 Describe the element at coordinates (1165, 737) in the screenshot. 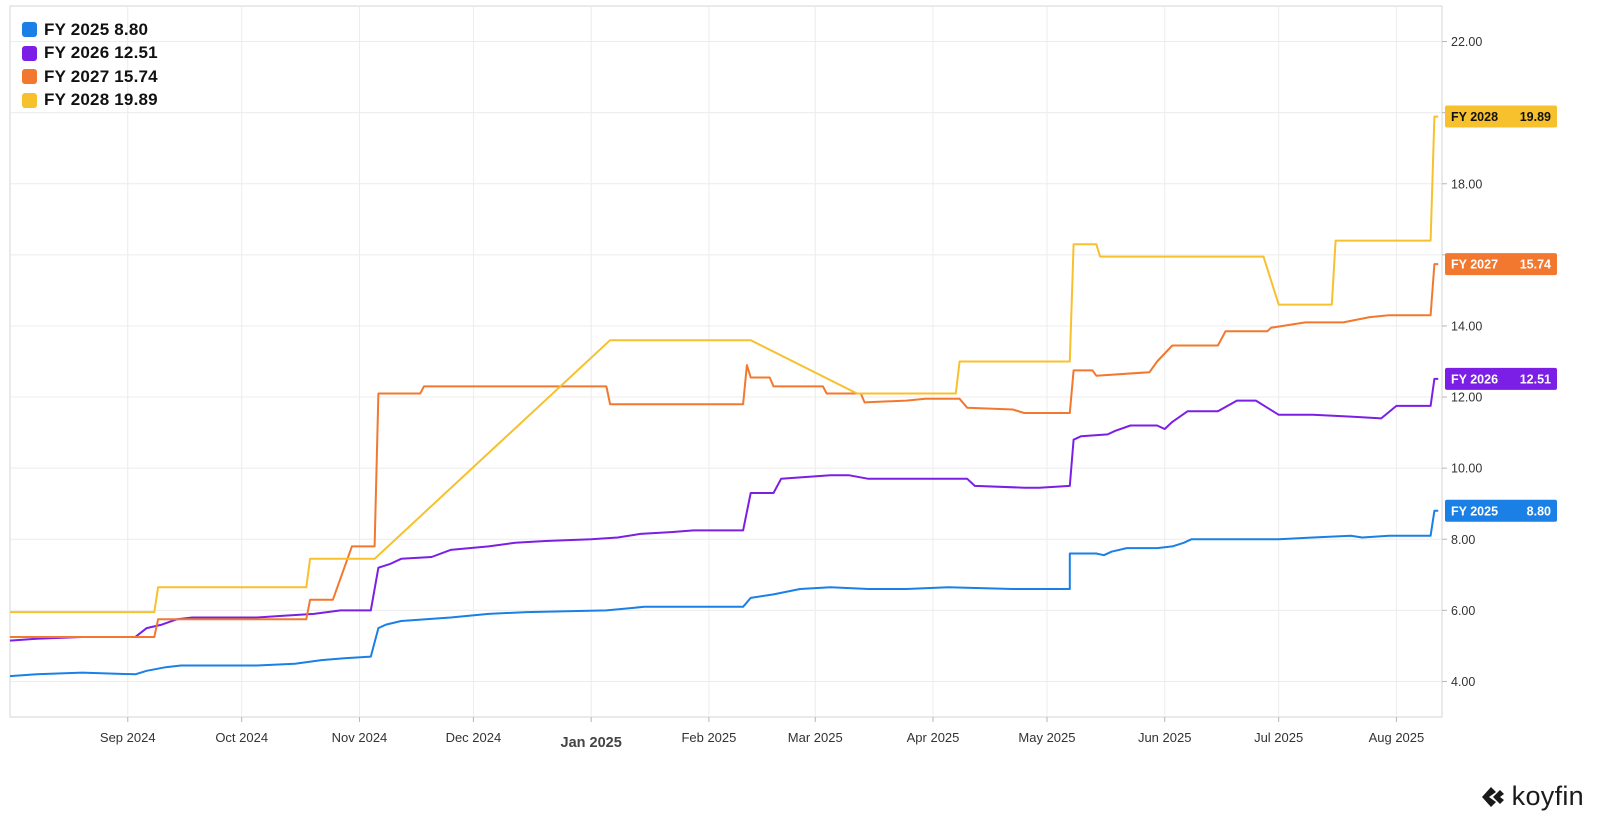

I see `x-tick-label: Jun 2025` at that location.